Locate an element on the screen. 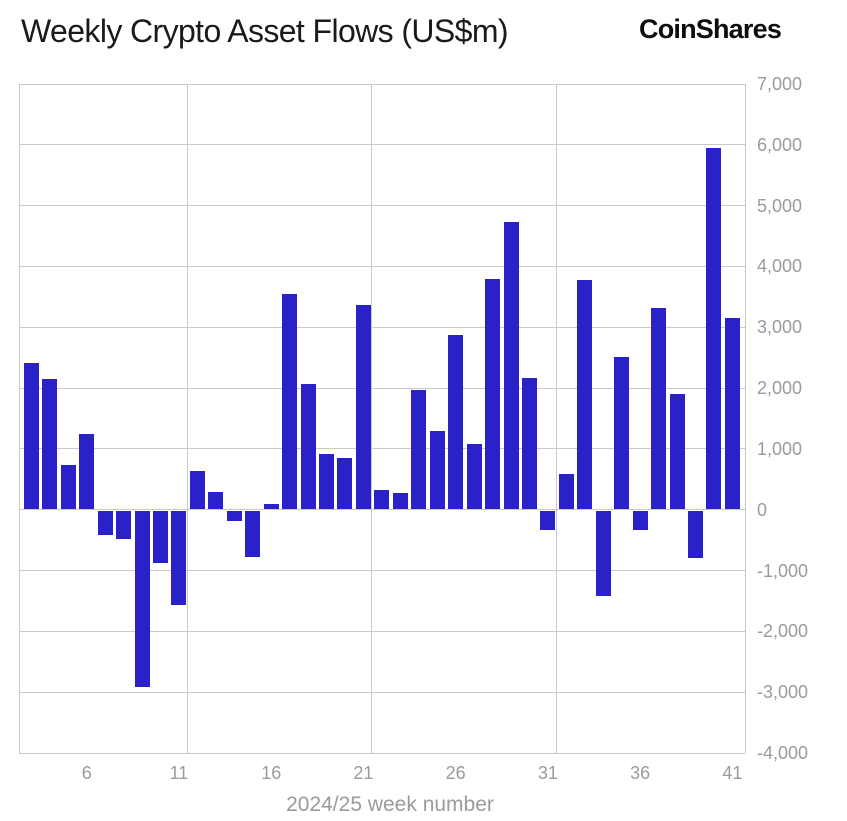 The width and height of the screenshot is (847, 821). x-axis-tick-label: 16 is located at coordinates (271, 773).